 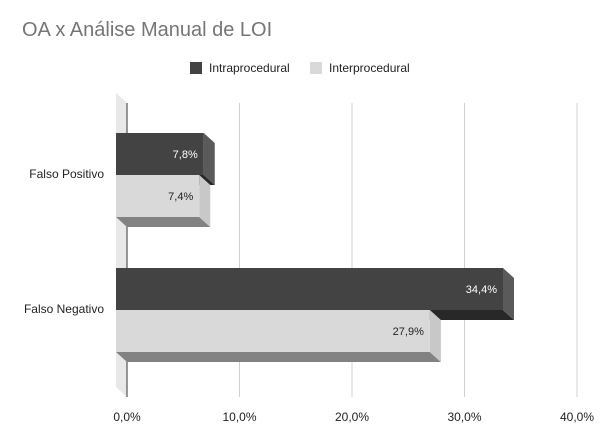 I want to click on data-label: 27,9%, so click(x=408, y=332).